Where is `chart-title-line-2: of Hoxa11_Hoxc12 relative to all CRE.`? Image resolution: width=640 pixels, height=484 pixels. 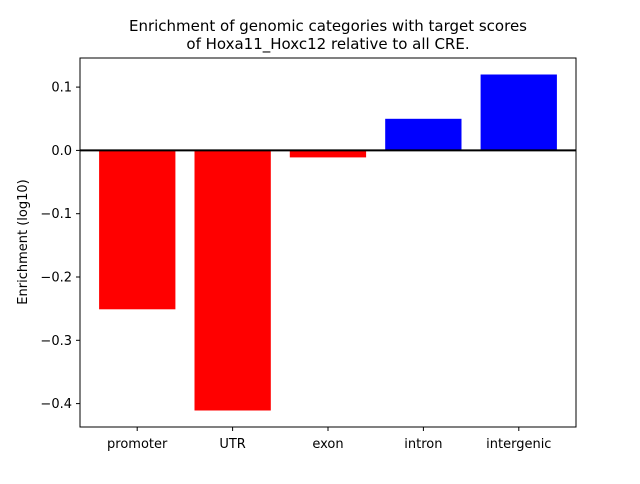
chart-title-line-2: of Hoxa11_Hoxc12 relative to all CRE. is located at coordinates (327, 44).